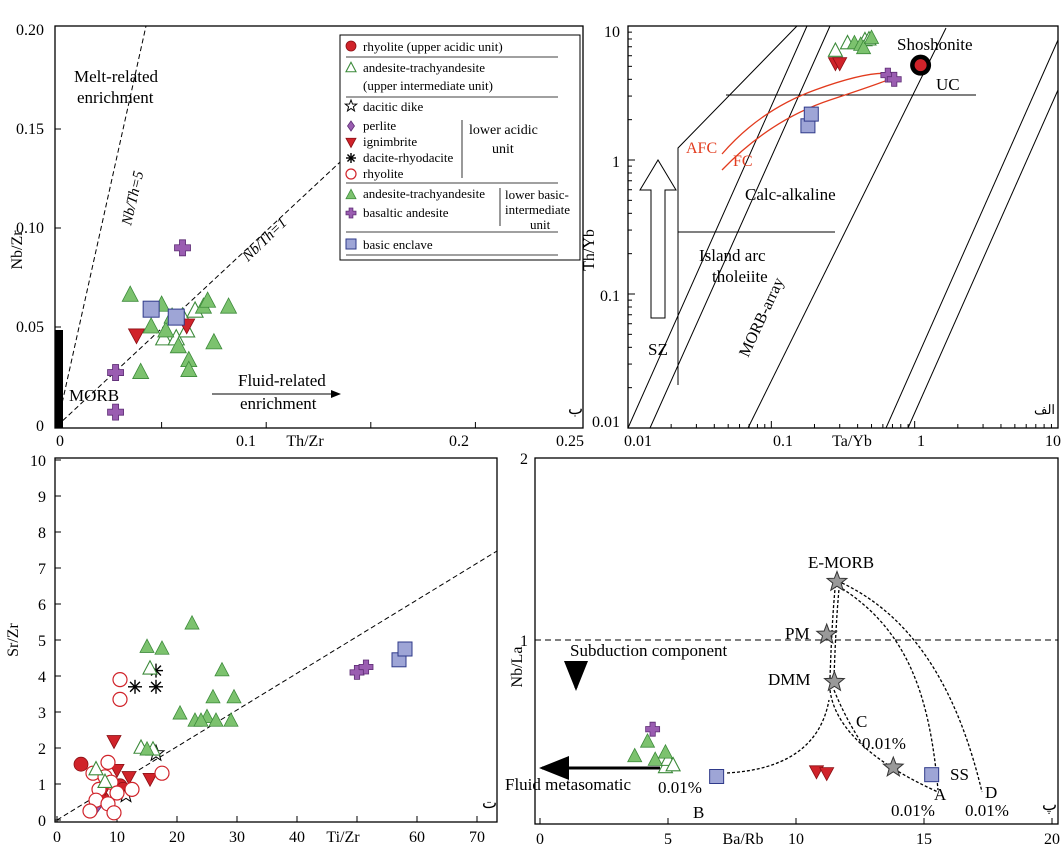 The height and width of the screenshot is (852, 1064). I want to click on legend-group-label: unit, so click(540, 224).